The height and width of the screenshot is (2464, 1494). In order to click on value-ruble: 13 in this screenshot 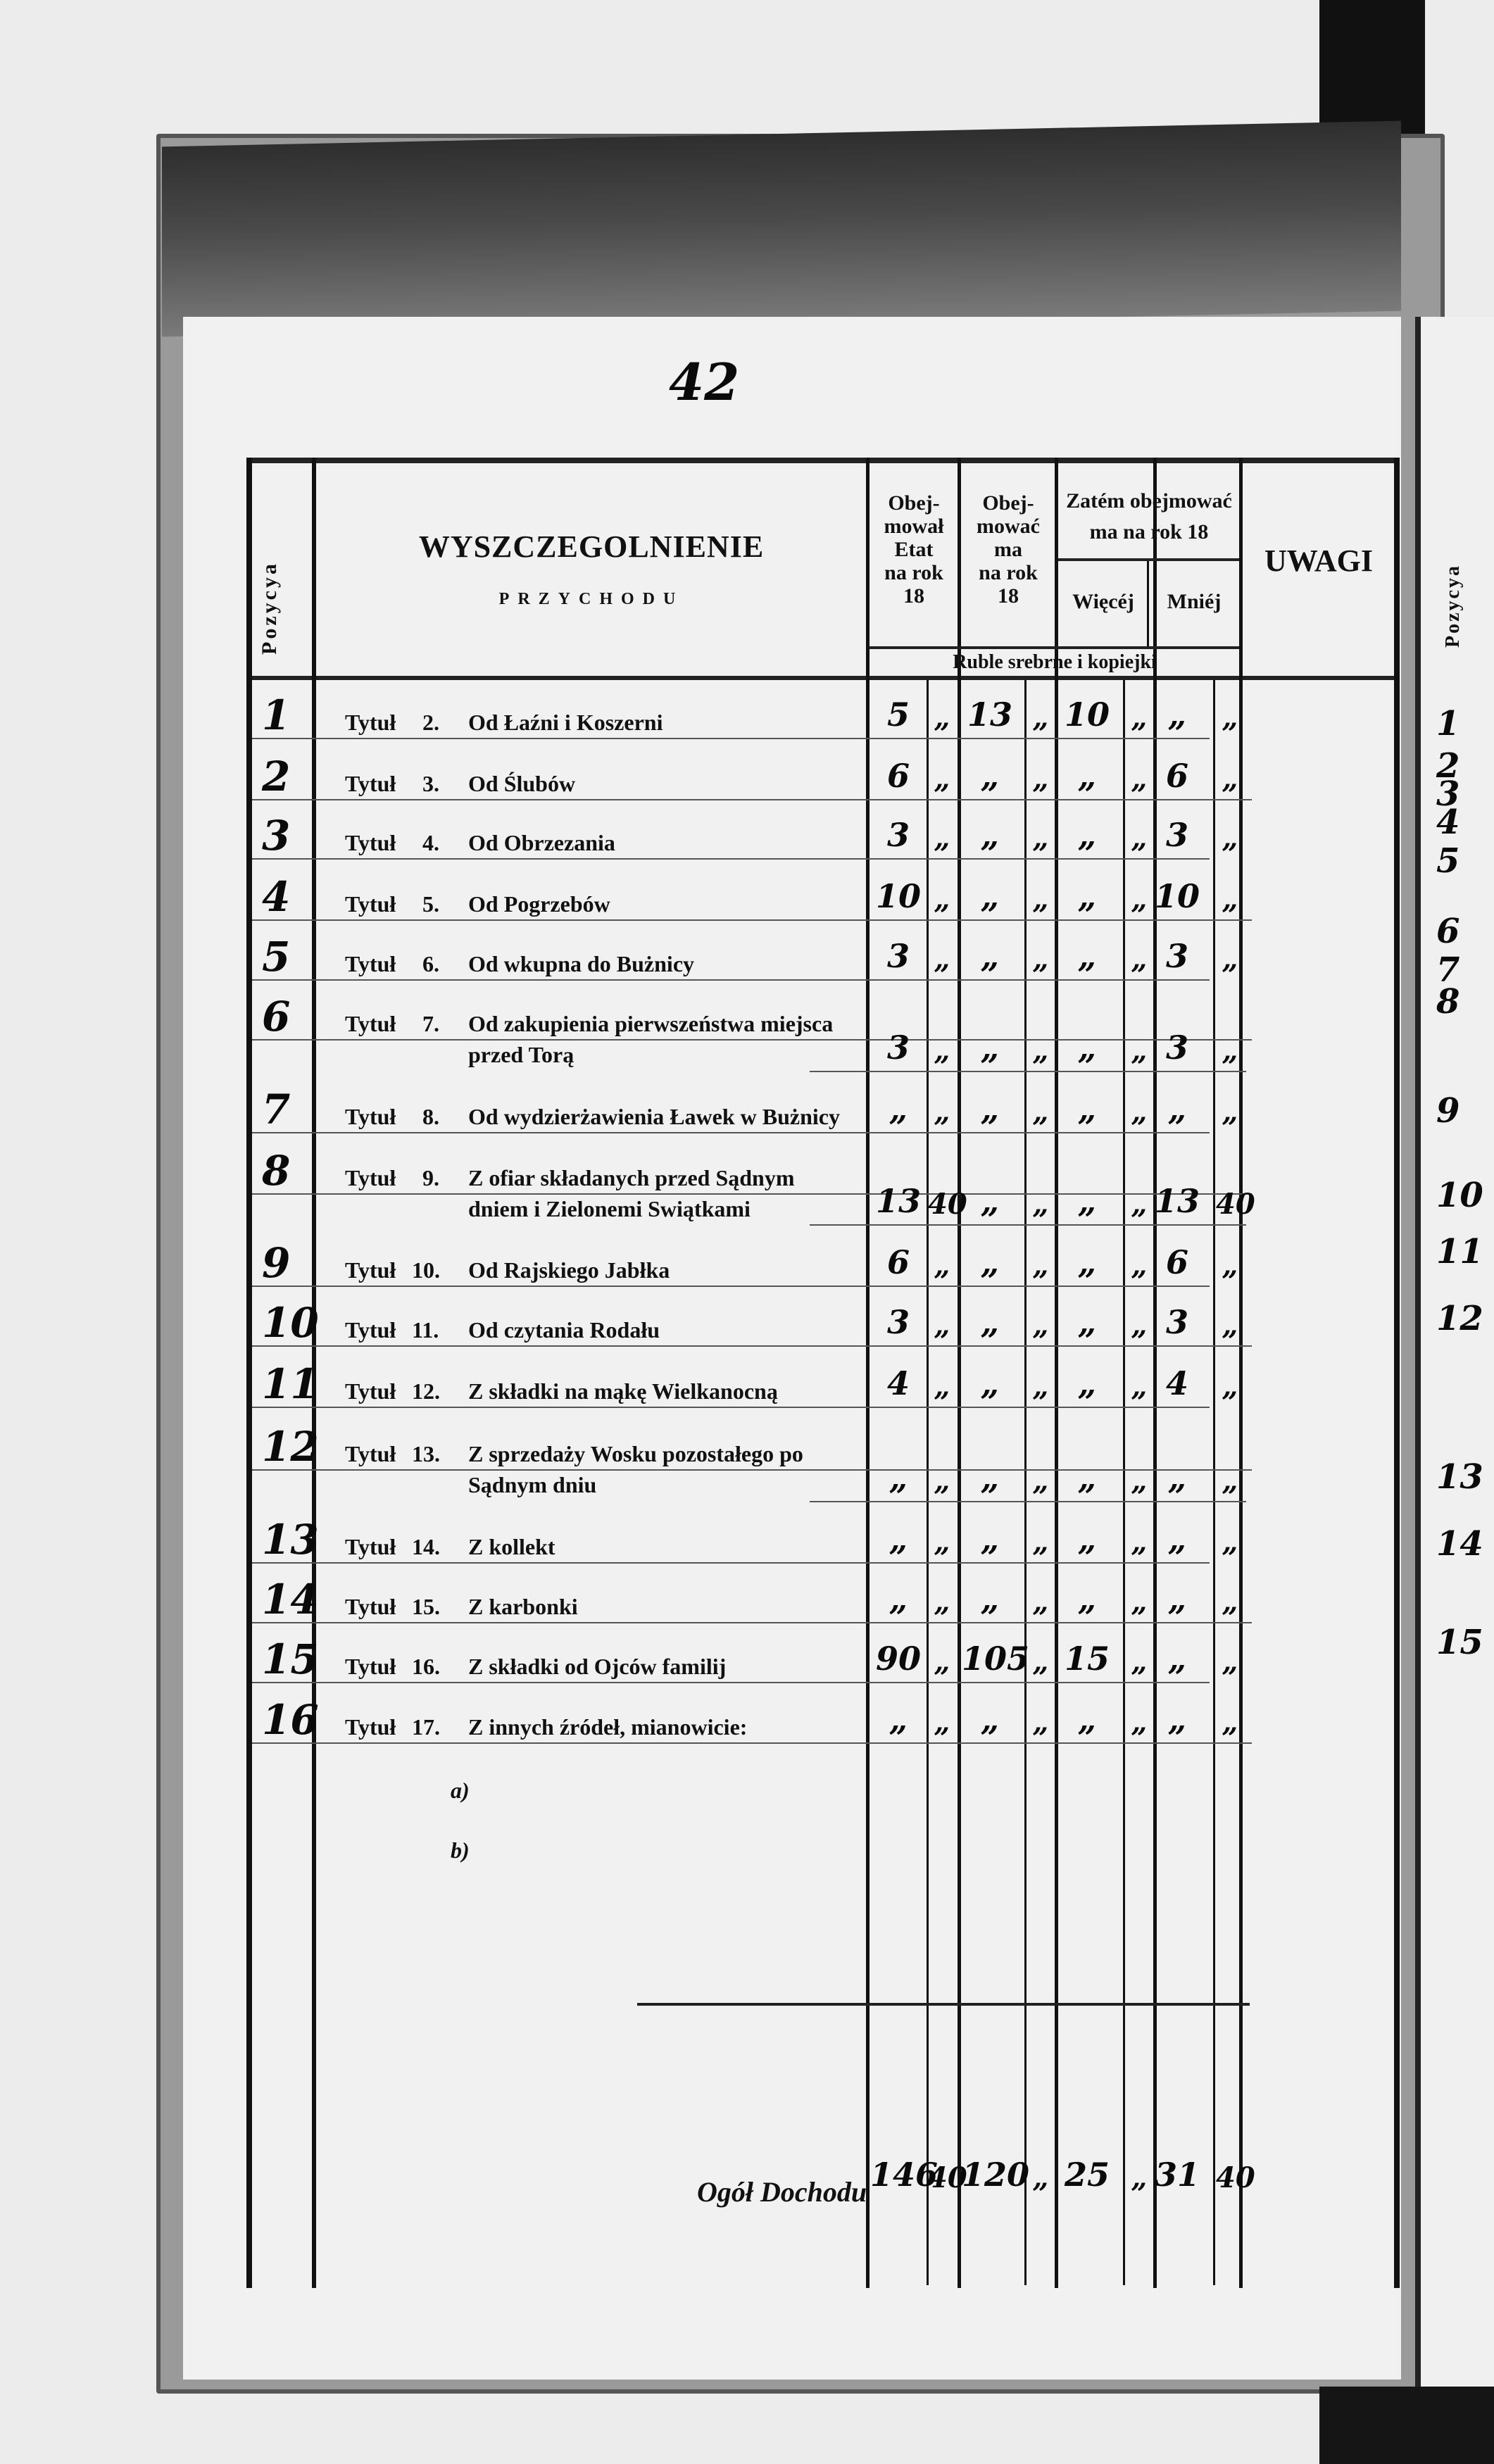, I will do `click(898, 1201)`.